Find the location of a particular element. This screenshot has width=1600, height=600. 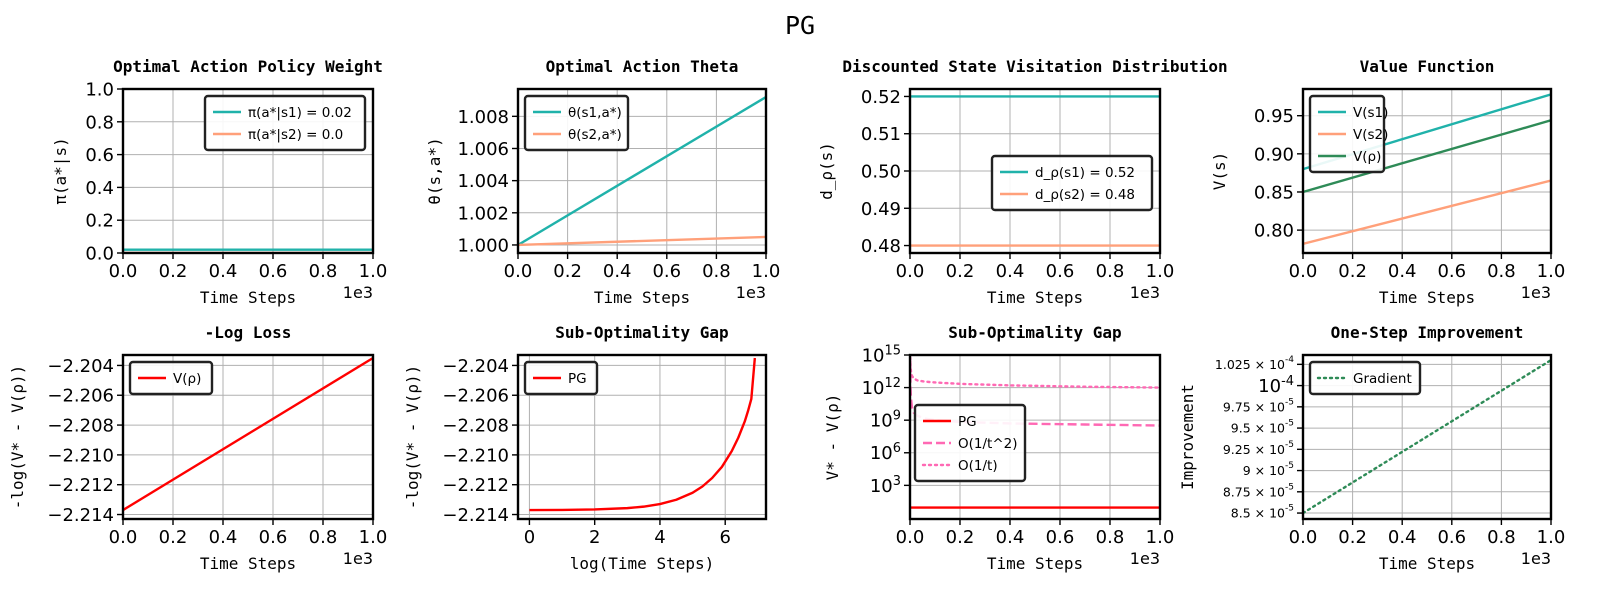

y-tick-label: 10⁶ is located at coordinates (885, 452).